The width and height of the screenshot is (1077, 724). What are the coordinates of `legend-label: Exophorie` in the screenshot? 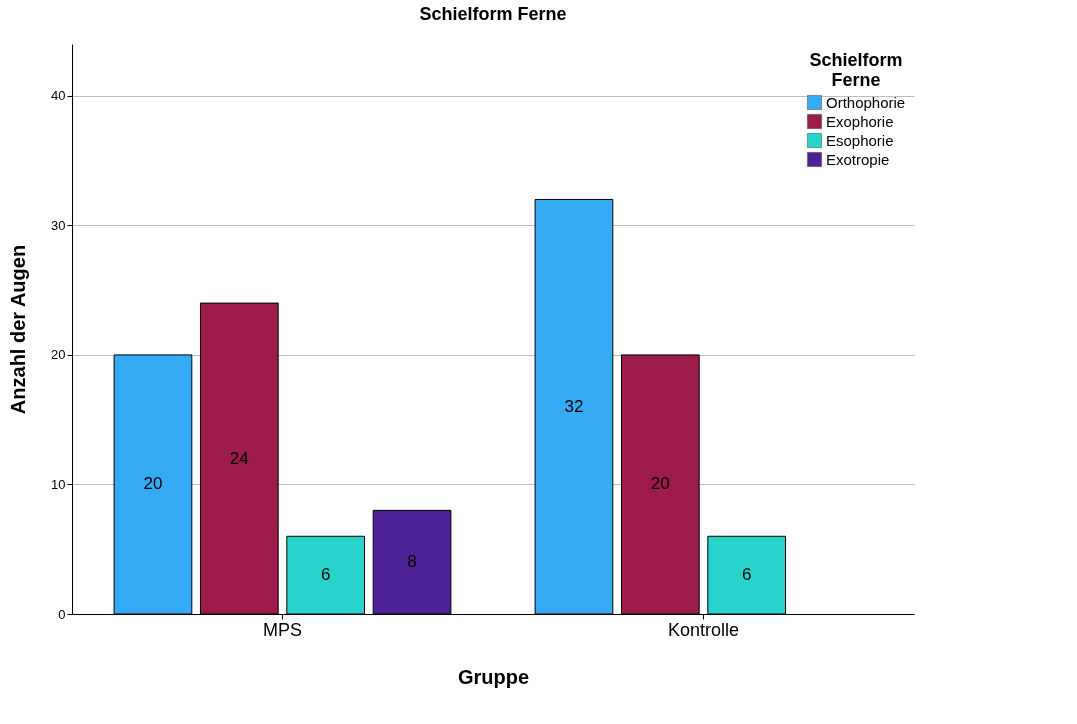 It's located at (860, 121).